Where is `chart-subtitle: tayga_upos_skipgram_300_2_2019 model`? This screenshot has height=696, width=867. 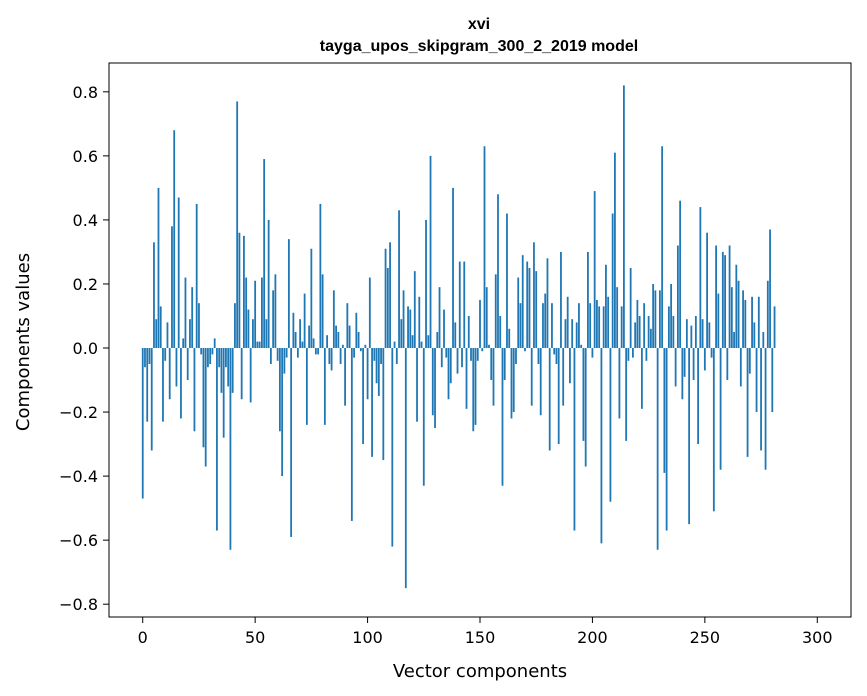
chart-subtitle: tayga_upos_skipgram_300_2_2019 model is located at coordinates (479, 46).